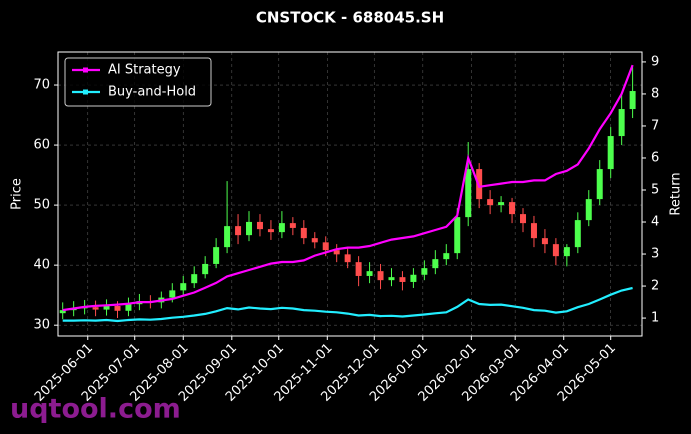  I want to click on legend-box, so click(138, 82).